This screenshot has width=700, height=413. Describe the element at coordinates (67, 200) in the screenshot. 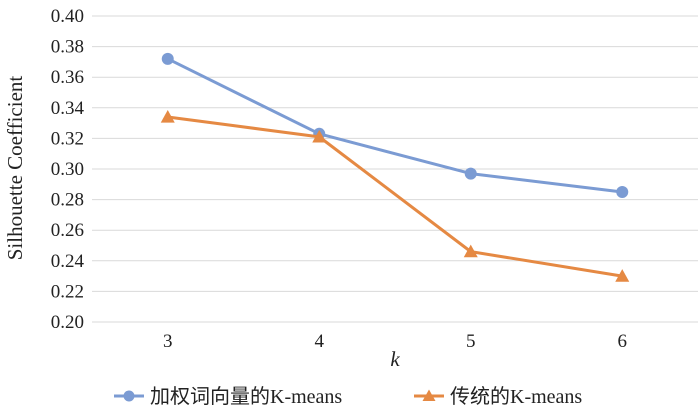

I see `y-tick-label: 0.28` at that location.